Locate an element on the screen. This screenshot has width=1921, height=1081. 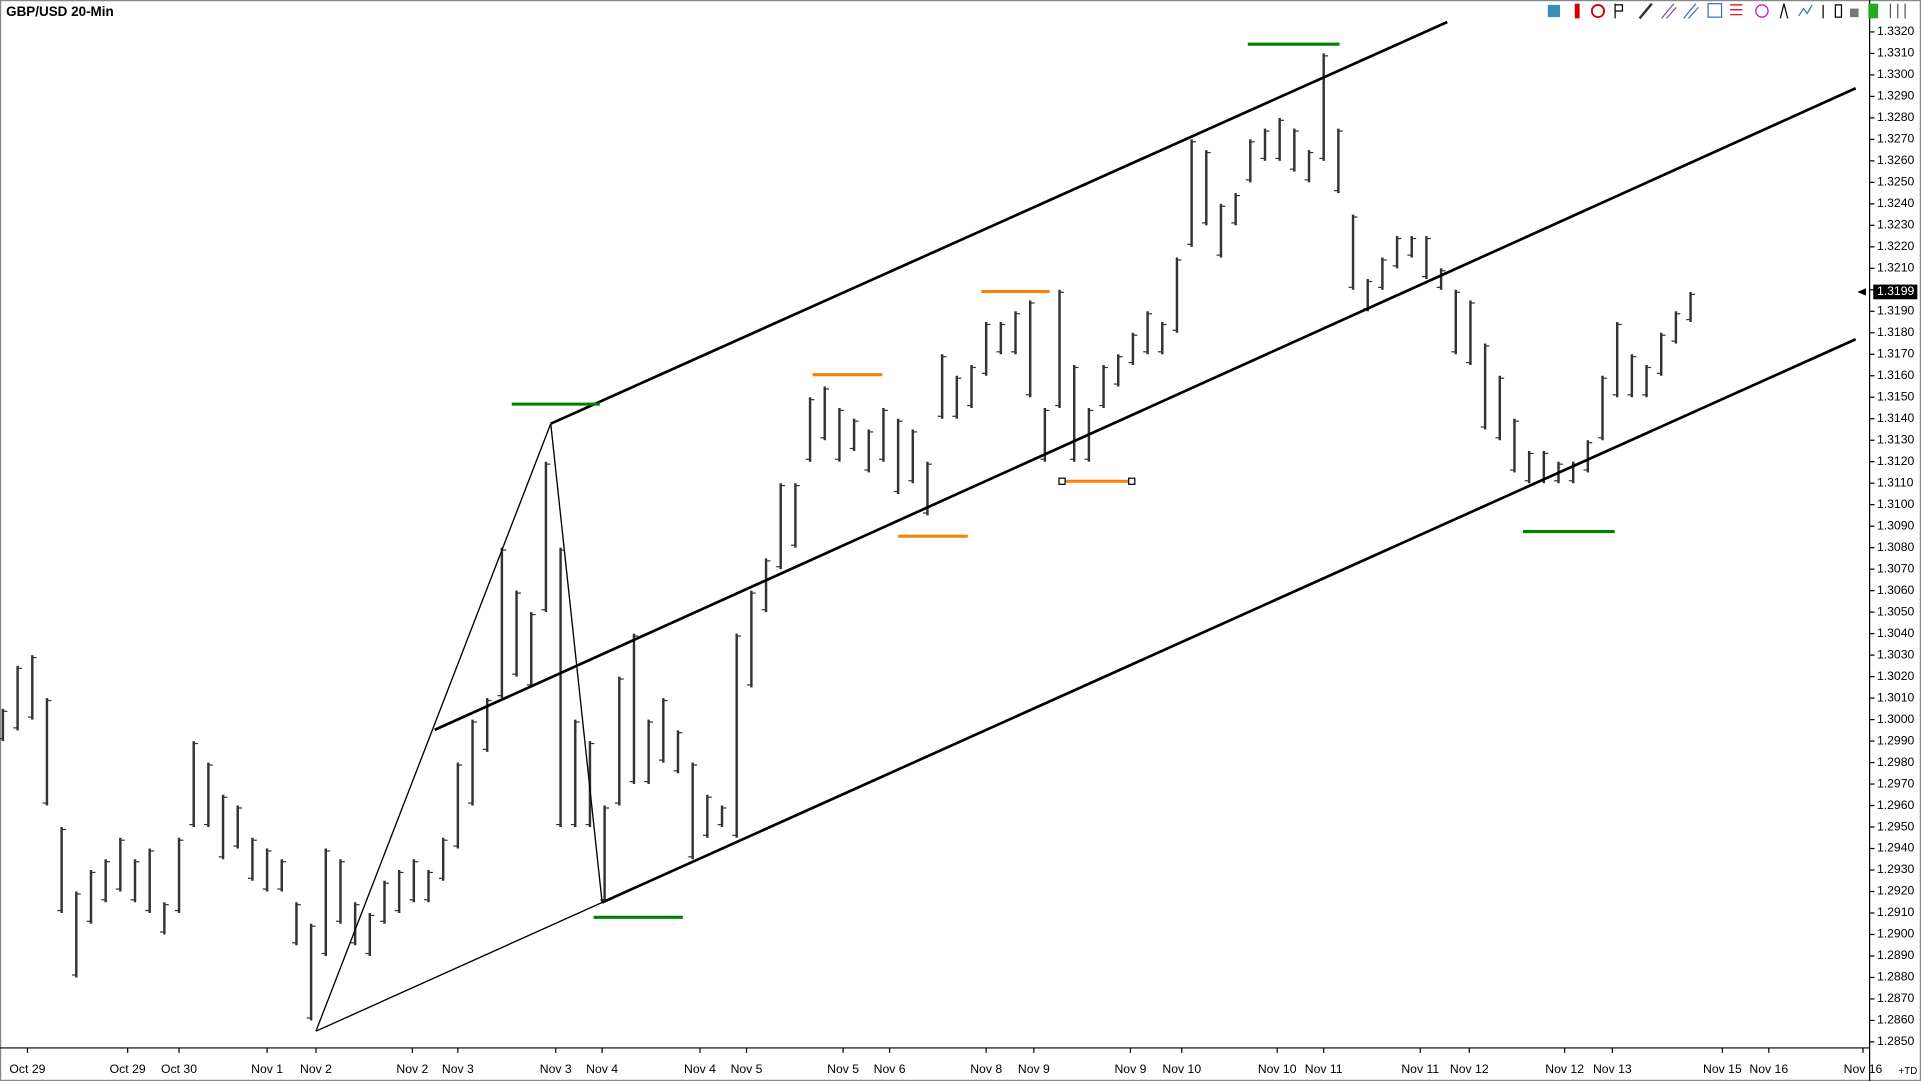
y-tick-label: 1.2960 is located at coordinates (1896, 805).